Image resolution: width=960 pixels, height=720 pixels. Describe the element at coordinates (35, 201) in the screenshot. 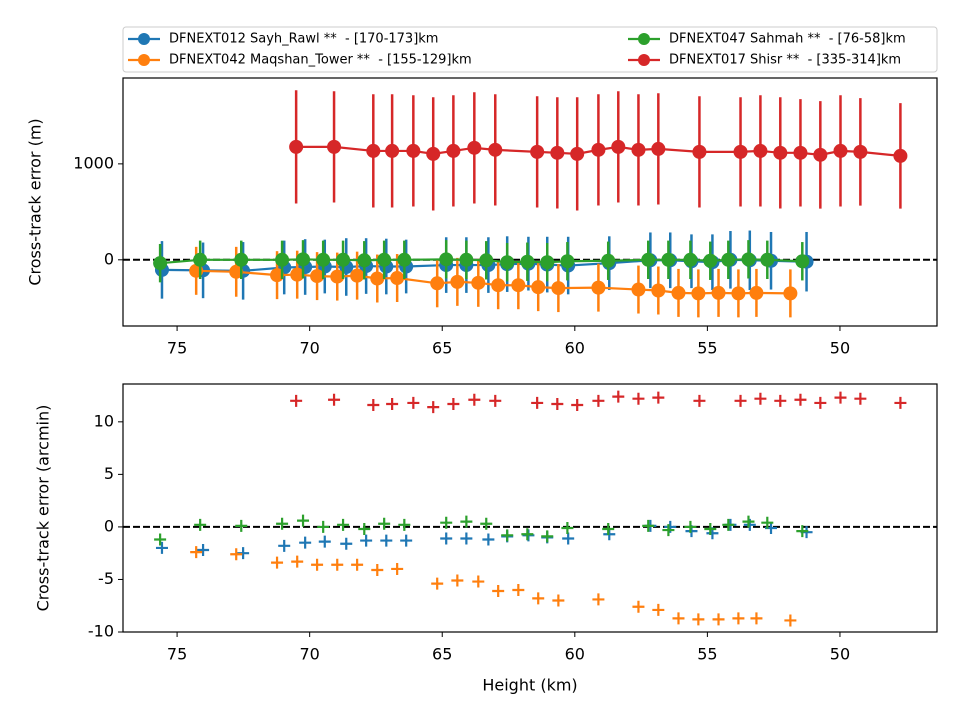

I see `y-axis-label: Cross-track error (m)` at that location.